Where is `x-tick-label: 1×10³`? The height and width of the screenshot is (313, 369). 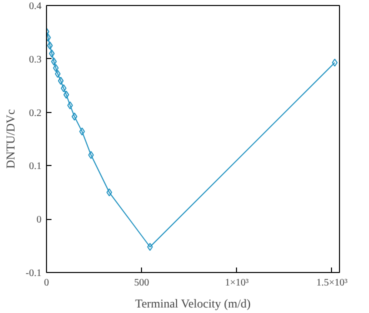 x-tick-label: 1×10³ is located at coordinates (236, 283).